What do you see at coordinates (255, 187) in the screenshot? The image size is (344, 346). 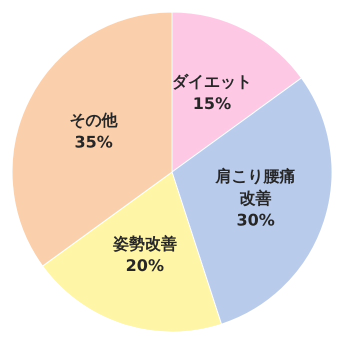 I see `slice-label: 肩こり腰痛改善` at bounding box center [255, 187].